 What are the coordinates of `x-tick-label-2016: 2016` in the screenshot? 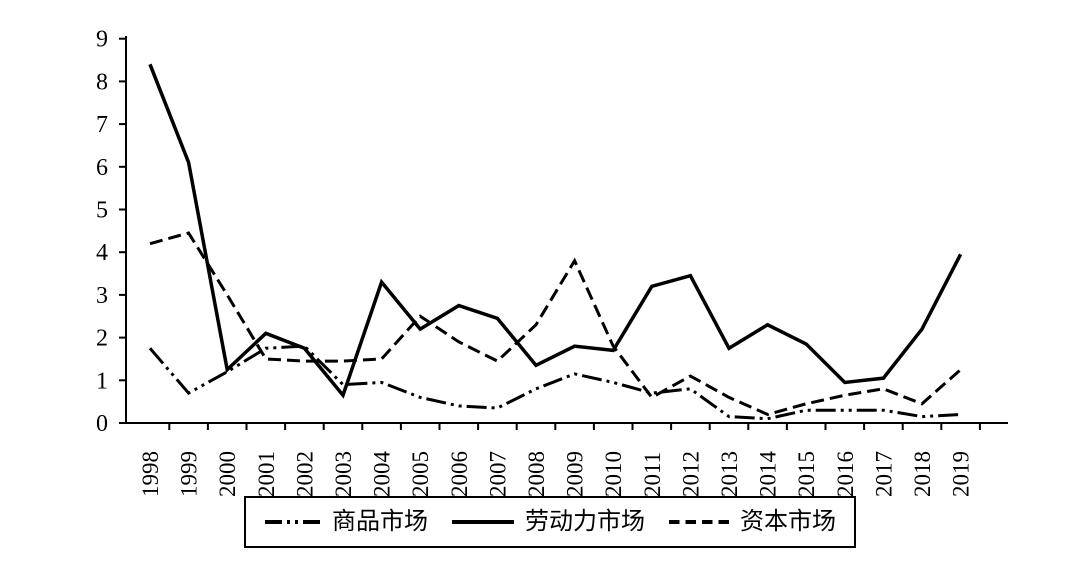 It's located at (845, 474).